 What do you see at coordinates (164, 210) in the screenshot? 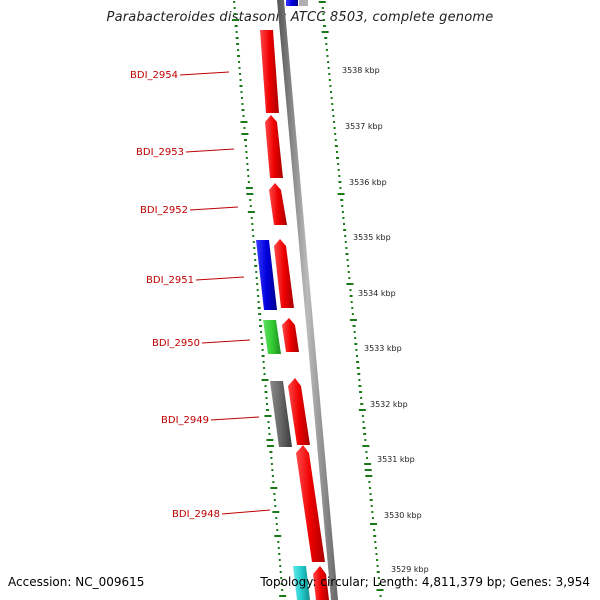
I see `gene-label: BDI_2952` at bounding box center [164, 210].